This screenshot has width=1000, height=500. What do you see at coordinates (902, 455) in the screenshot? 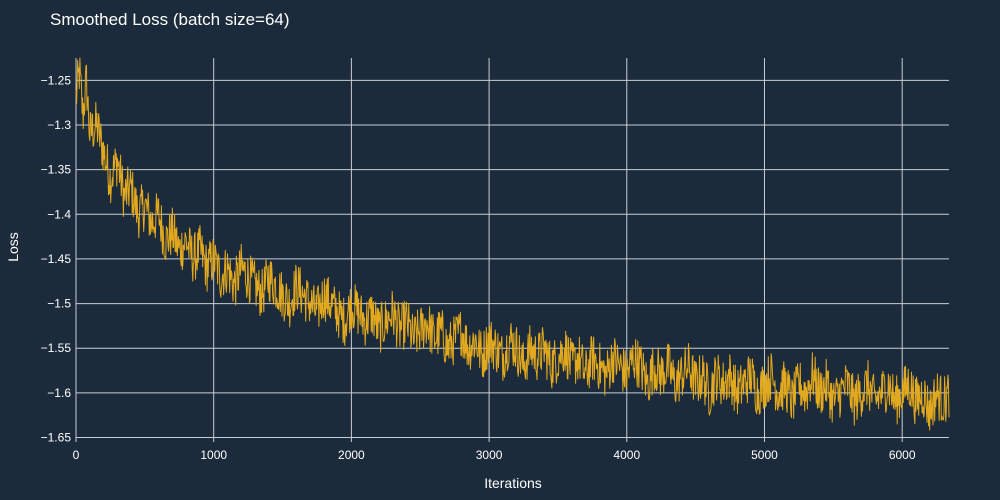
I see `x-tick-label: 6000` at bounding box center [902, 455].